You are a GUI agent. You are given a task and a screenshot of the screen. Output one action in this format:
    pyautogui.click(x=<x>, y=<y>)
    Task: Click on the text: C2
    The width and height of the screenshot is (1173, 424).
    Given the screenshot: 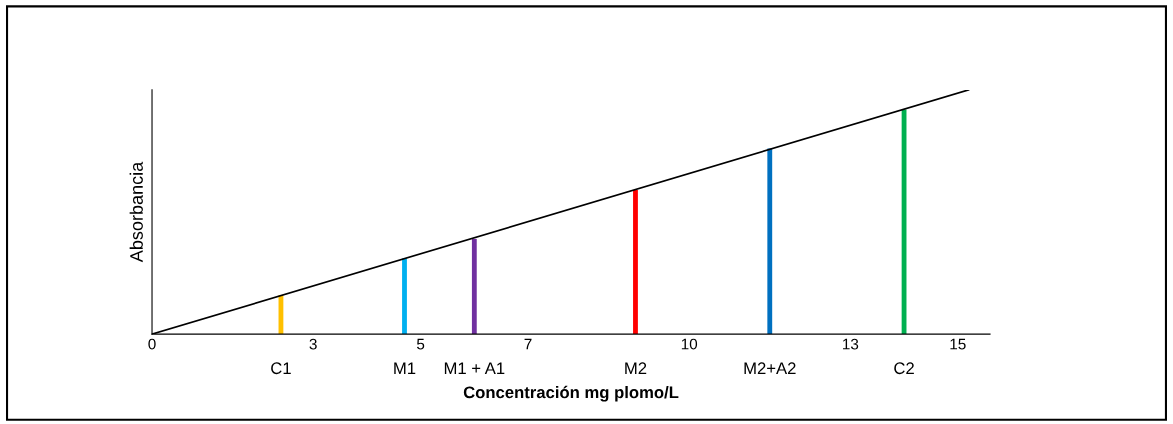 What is the action you would take?
    pyautogui.click(x=904, y=368)
    